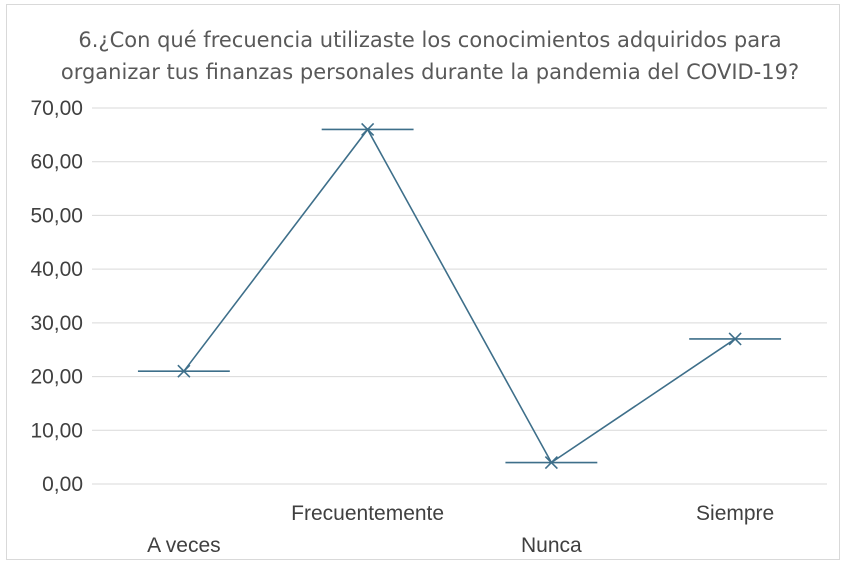 The width and height of the screenshot is (845, 564). Describe the element at coordinates (56, 108) in the screenshot. I see `y-tick-label: 70,00` at that location.